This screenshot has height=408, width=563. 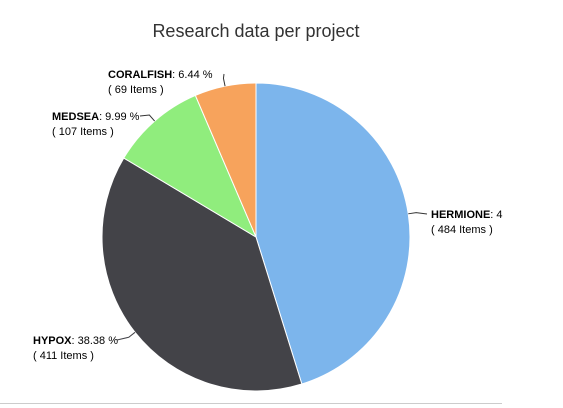 What do you see at coordinates (63, 356) in the screenshot?
I see `data-label-items-hypox: ( 411 Items )` at bounding box center [63, 356].